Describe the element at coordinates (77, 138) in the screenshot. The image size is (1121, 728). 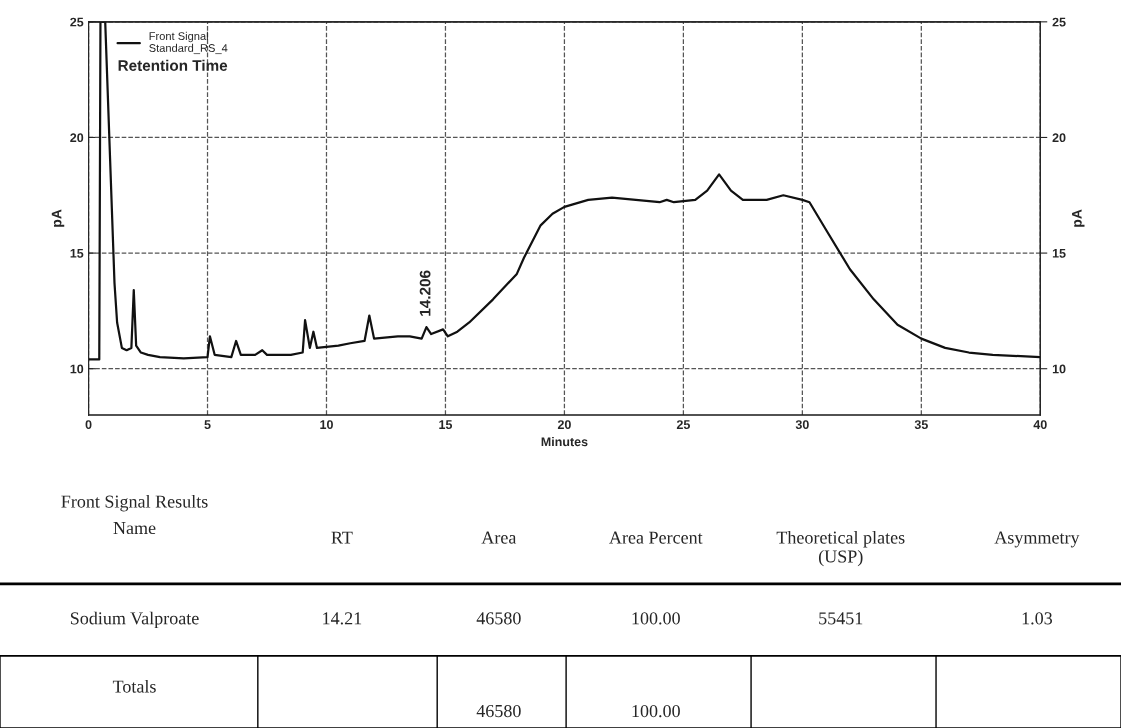
I see `y-tick-label: 20` at that location.